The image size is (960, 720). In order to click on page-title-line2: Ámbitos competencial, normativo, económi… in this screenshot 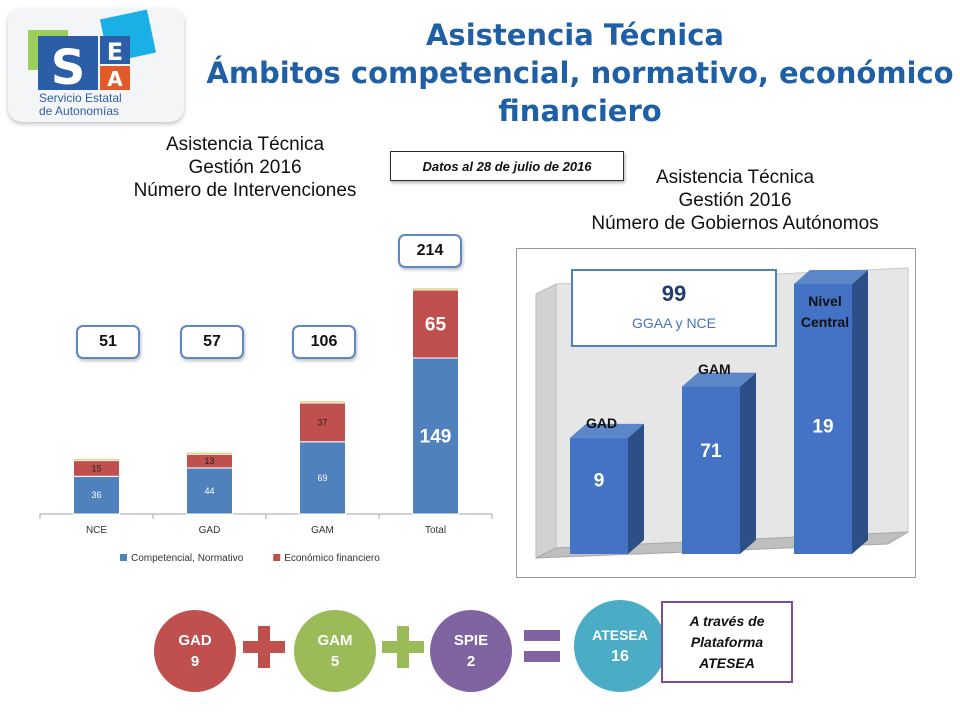, I will do `click(580, 73)`.